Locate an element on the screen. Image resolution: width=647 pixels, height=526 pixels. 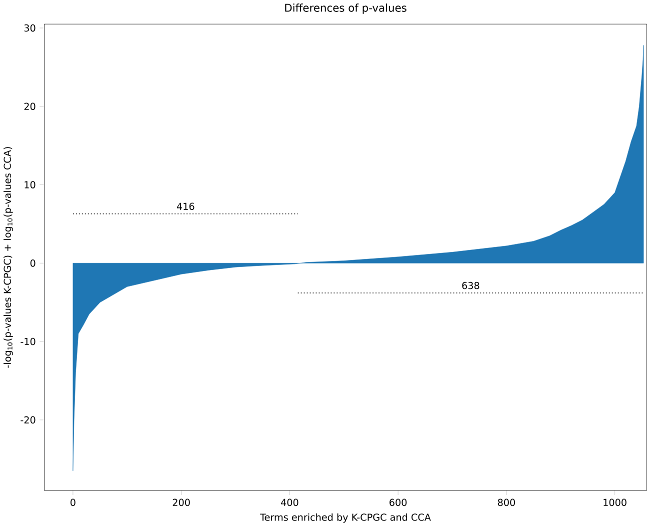
y-tick-label: 30 is located at coordinates (30, 28).